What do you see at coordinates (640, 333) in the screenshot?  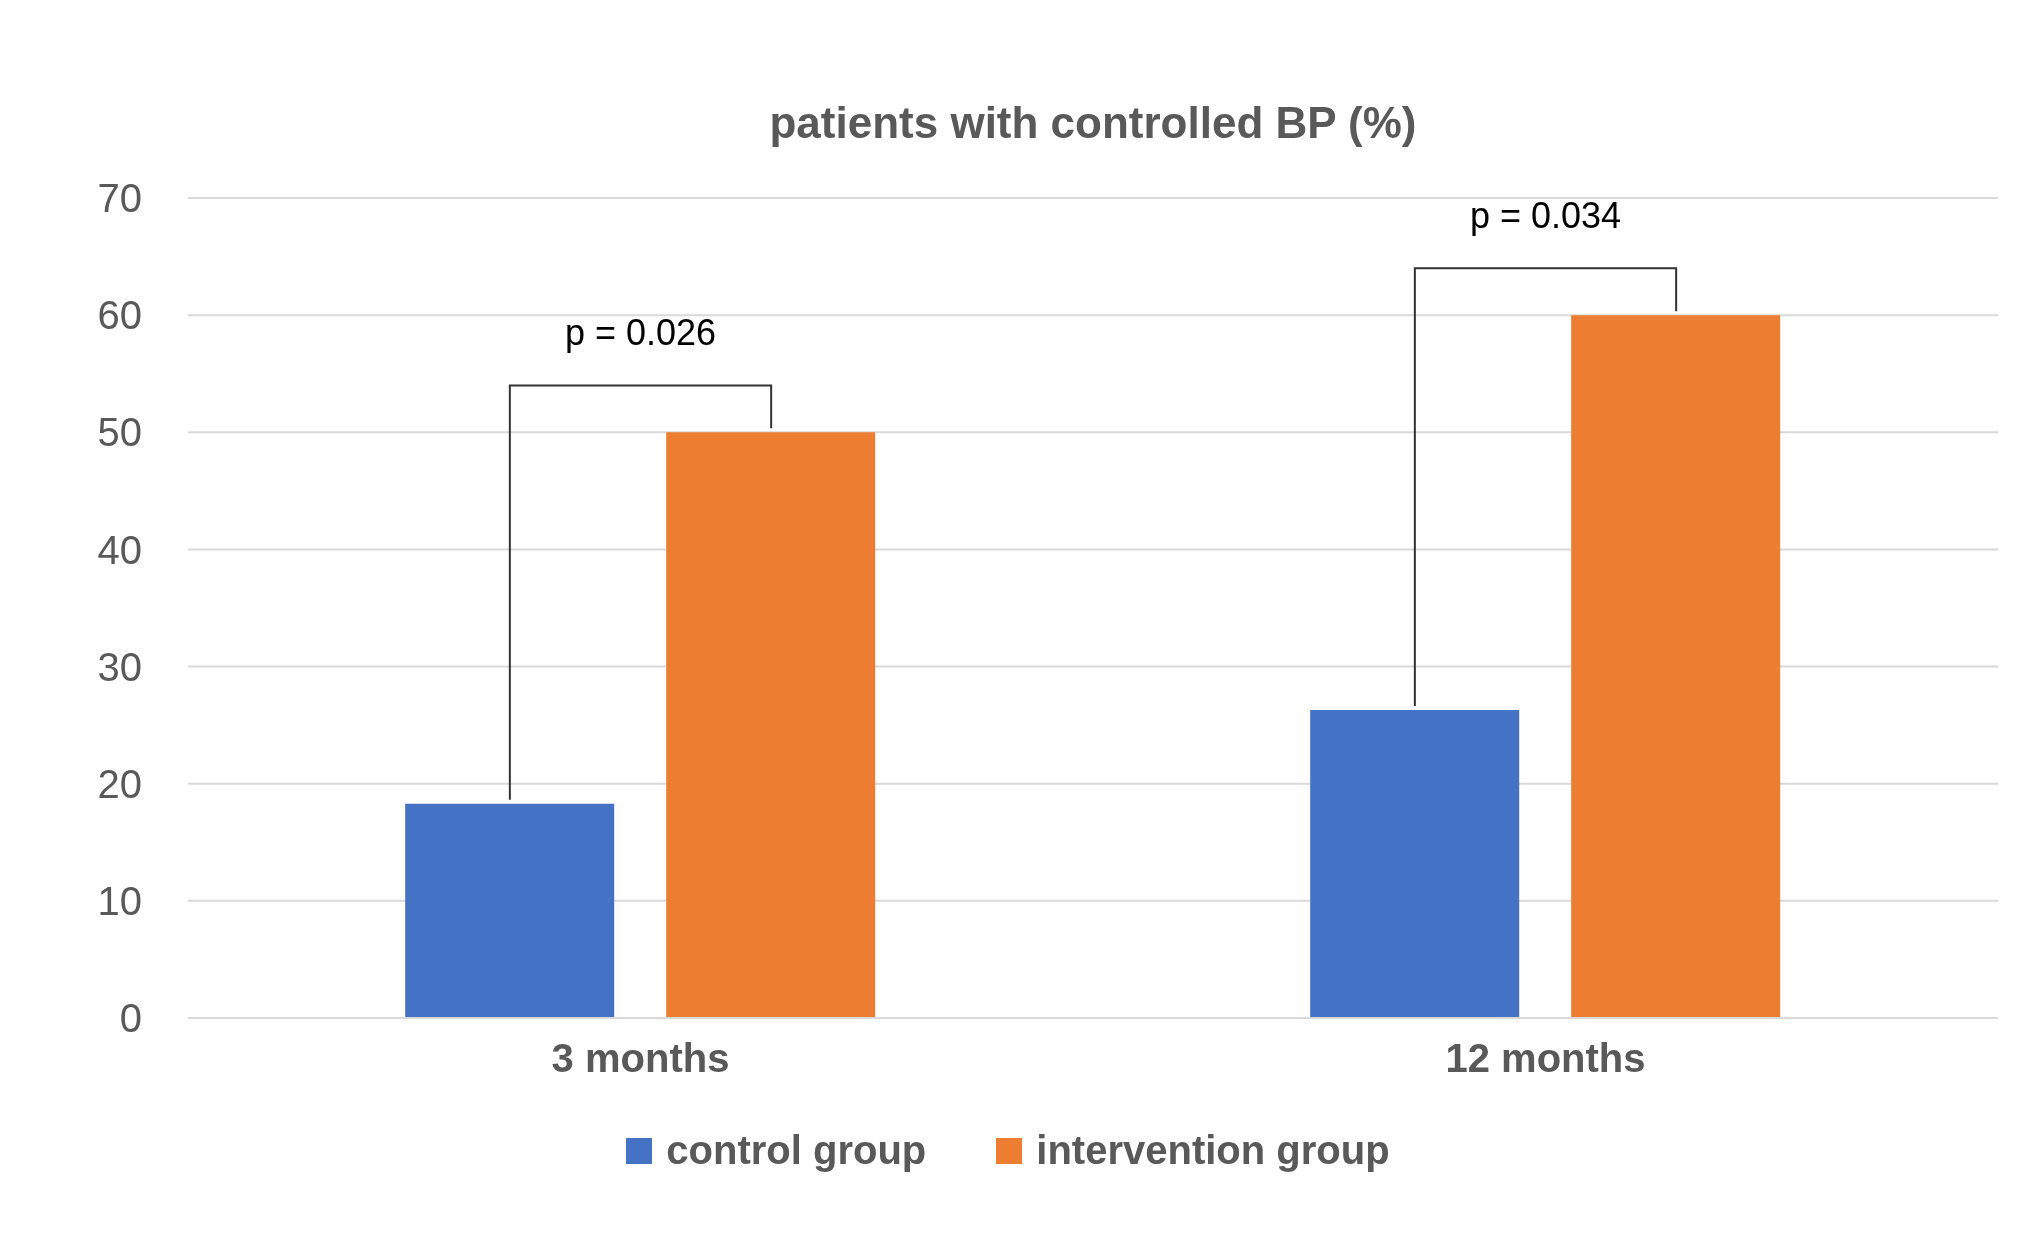 I see `annotation: p = 0.026` at bounding box center [640, 333].